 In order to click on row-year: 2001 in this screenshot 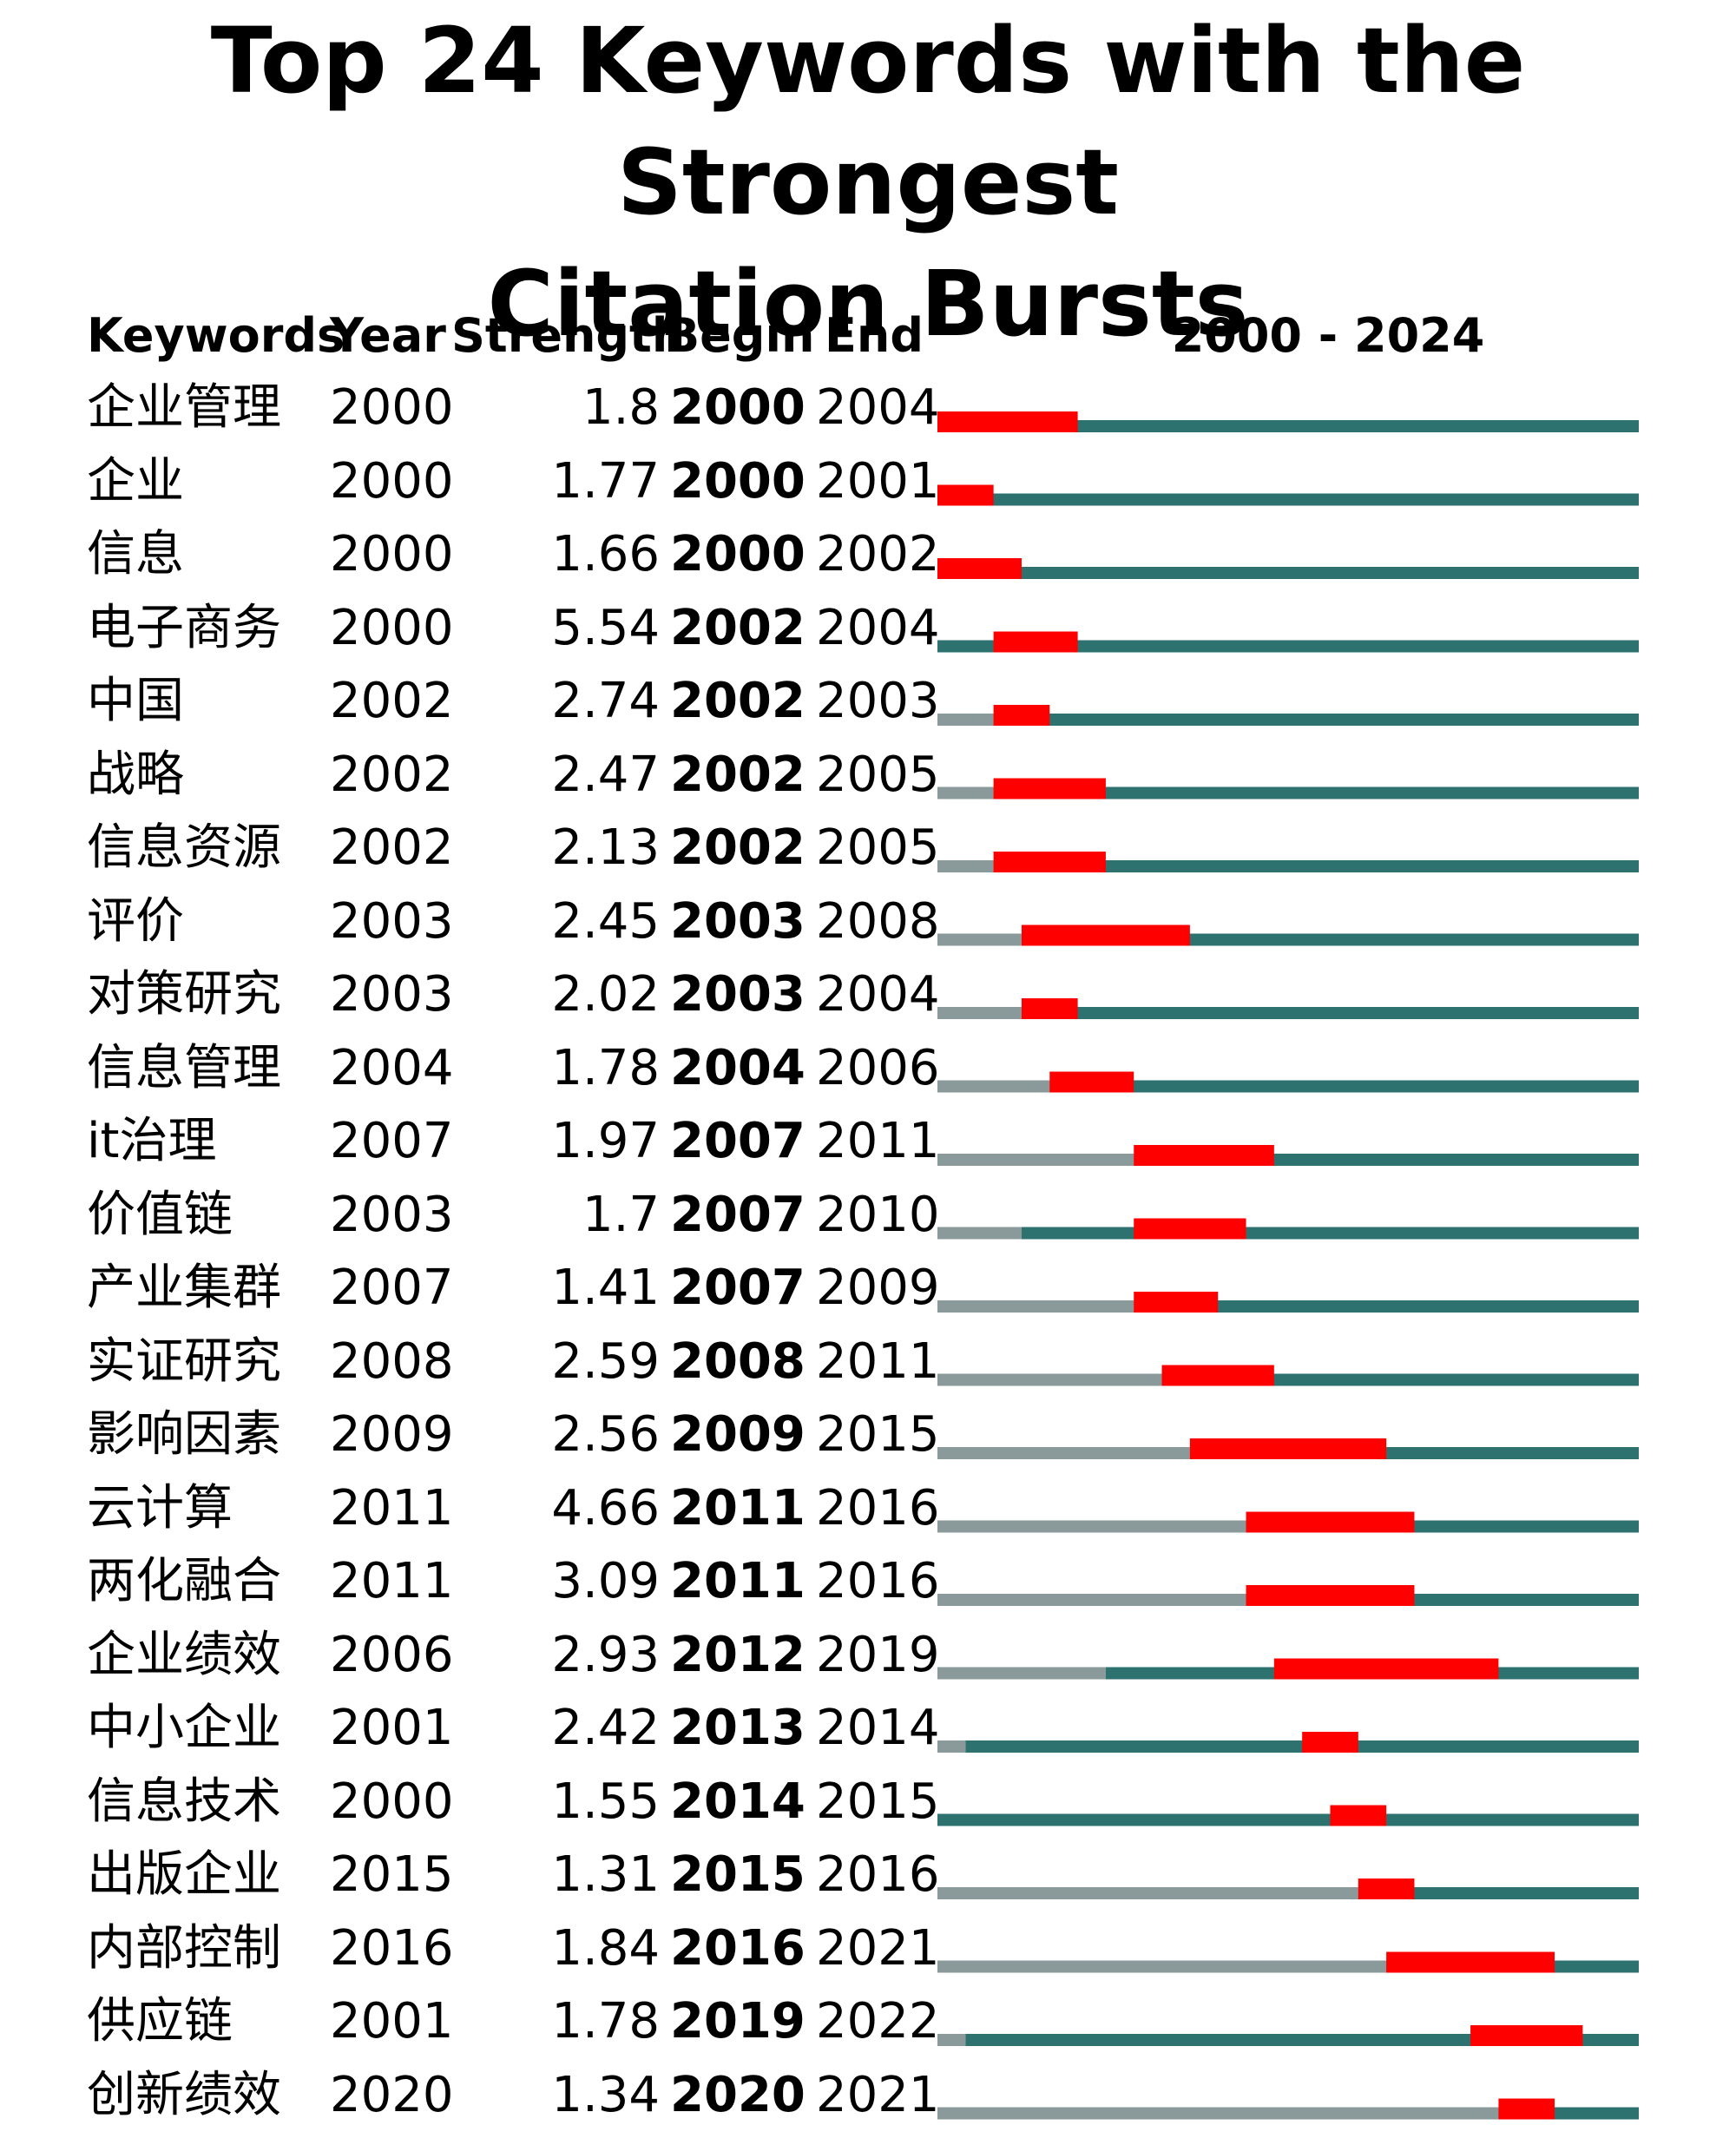, I will do `click(392, 1728)`.